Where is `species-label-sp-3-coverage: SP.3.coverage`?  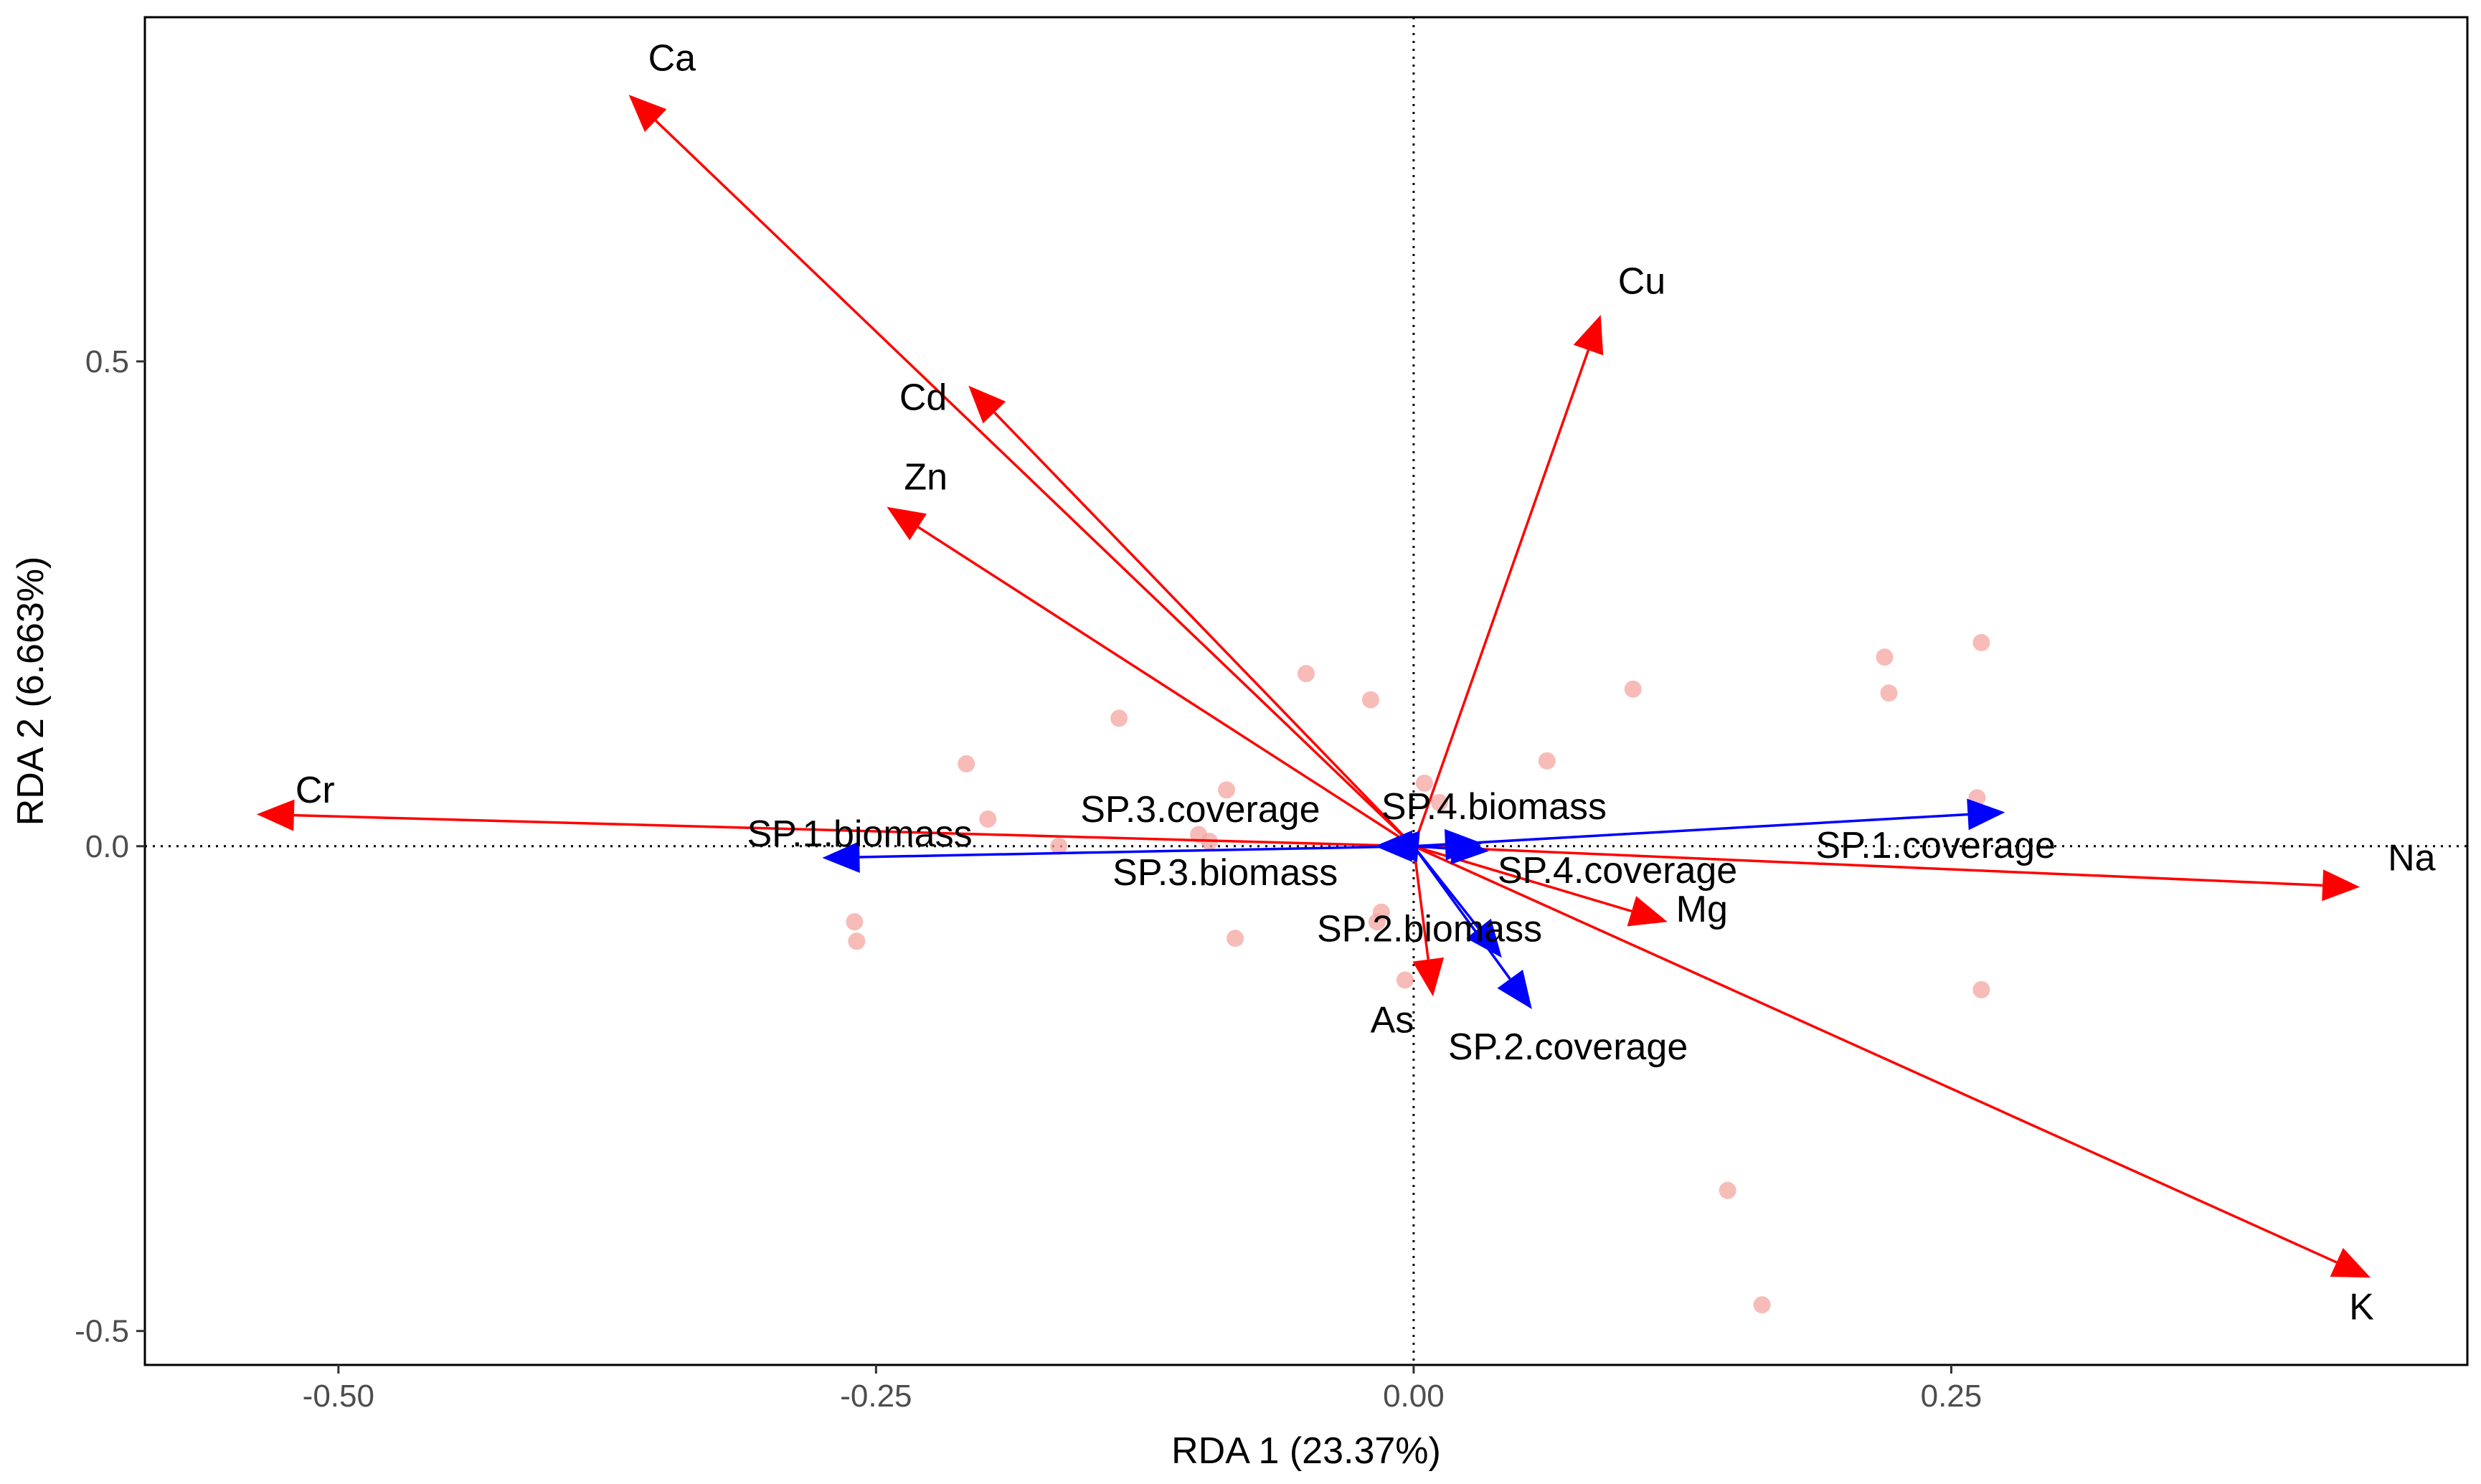 species-label-sp-3-coverage: SP.3.coverage is located at coordinates (1200, 810).